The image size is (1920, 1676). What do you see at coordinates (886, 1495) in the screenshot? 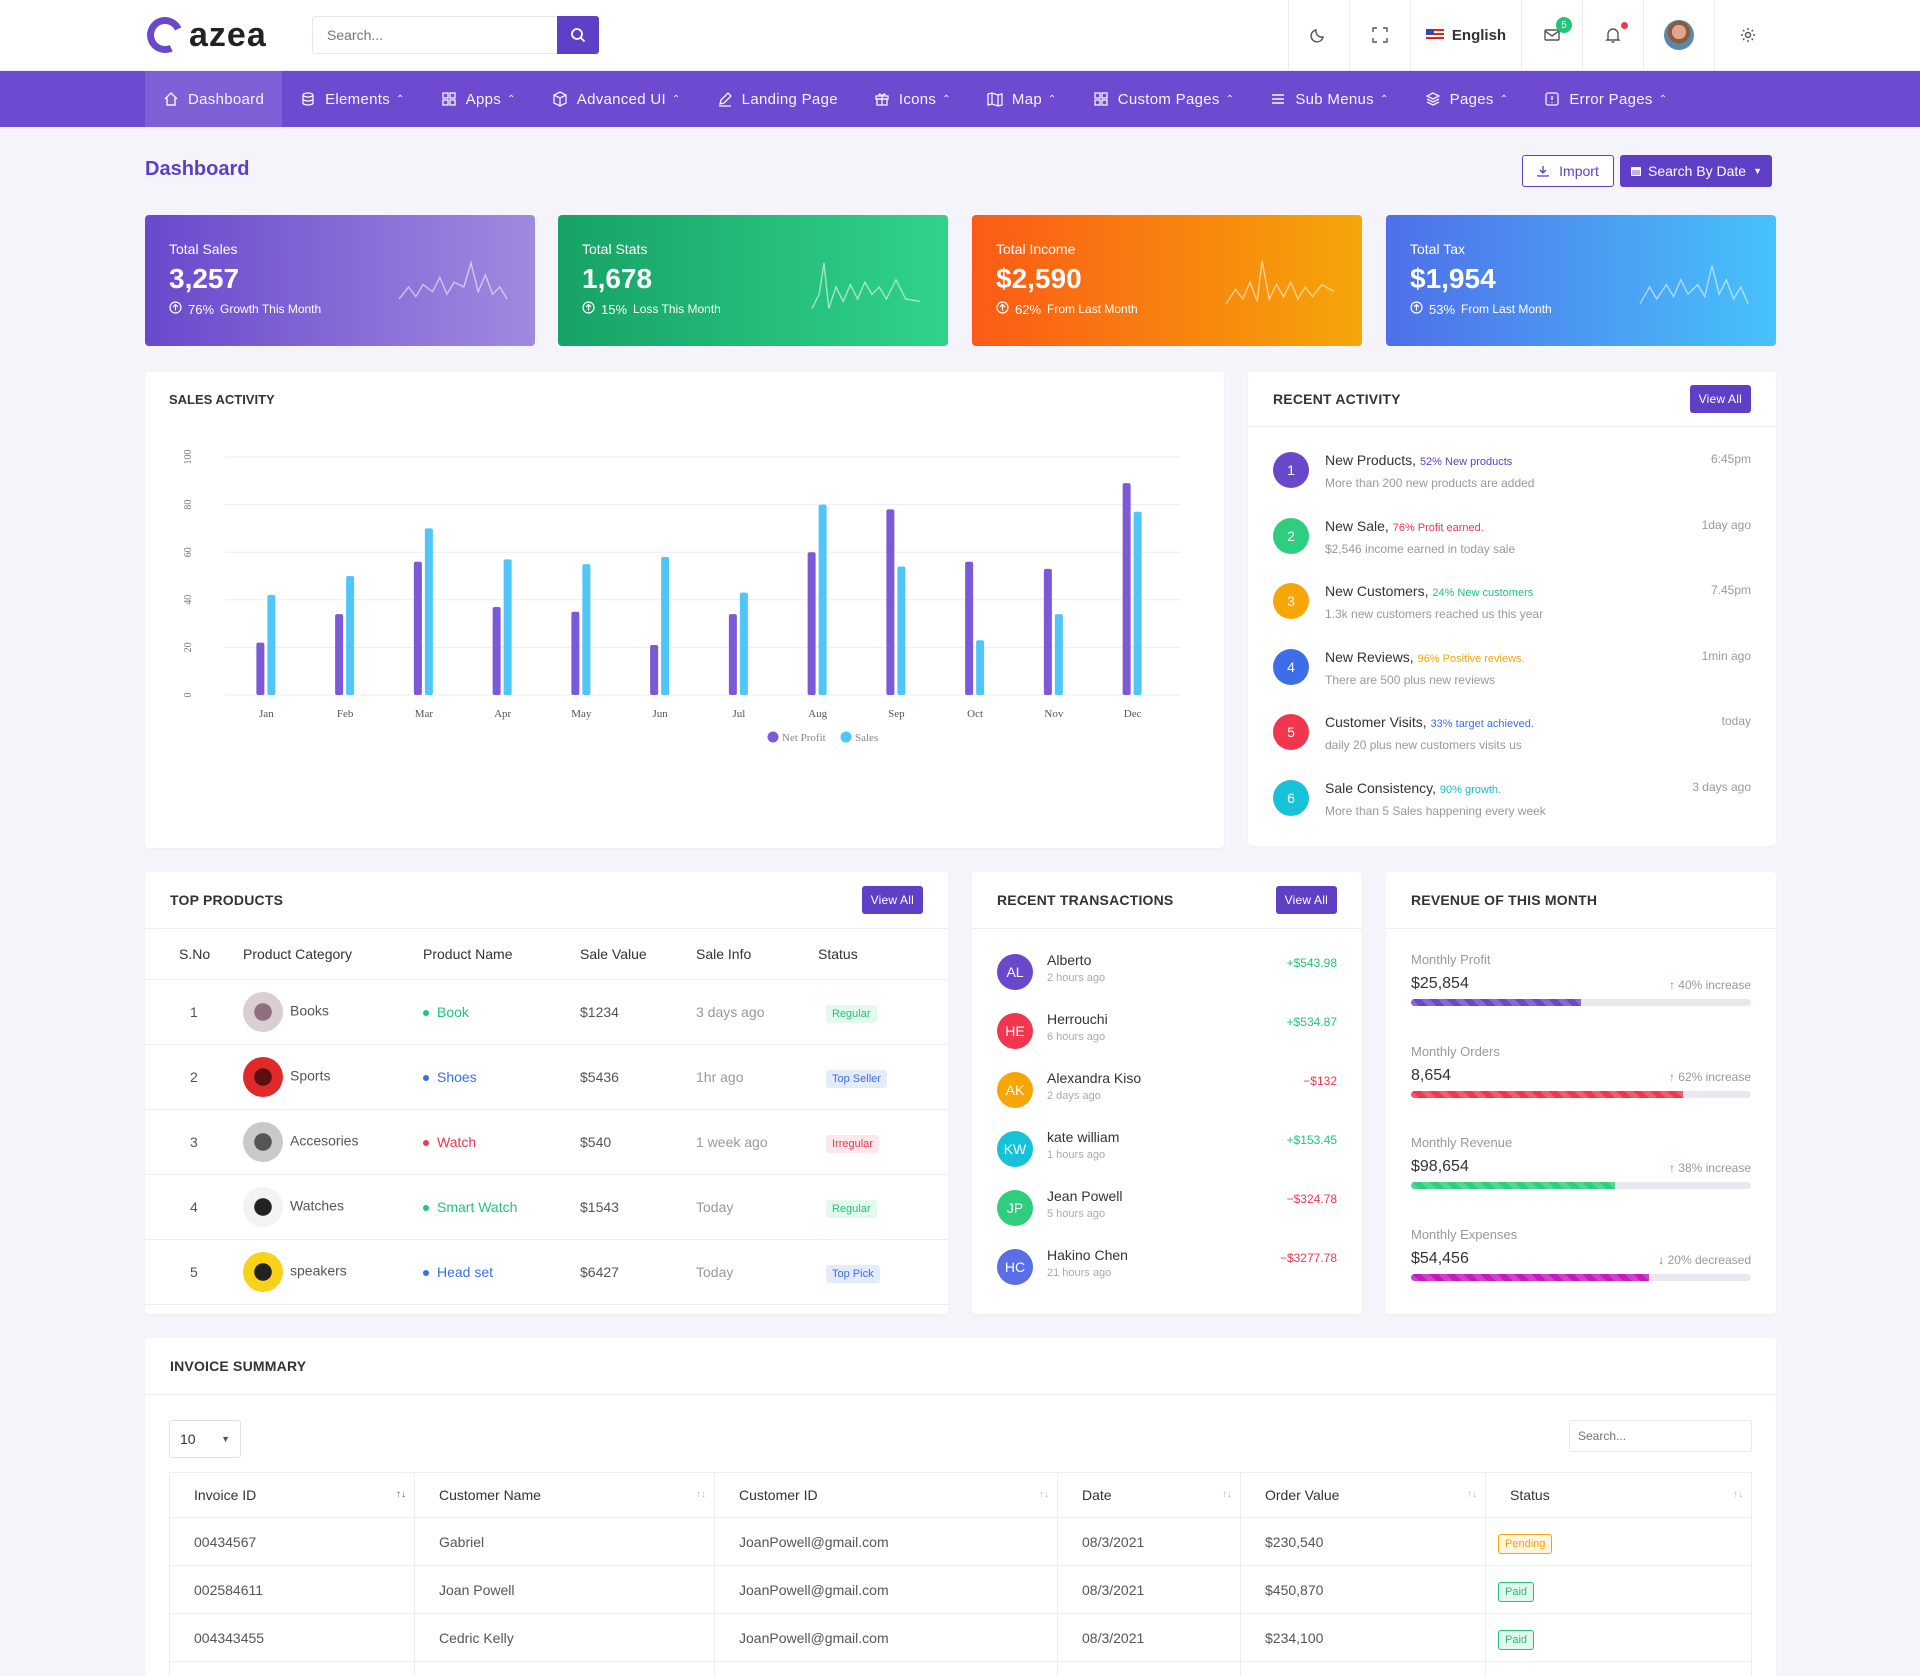
I see `invoice-column-header: Customer ID ↑↓` at bounding box center [886, 1495].